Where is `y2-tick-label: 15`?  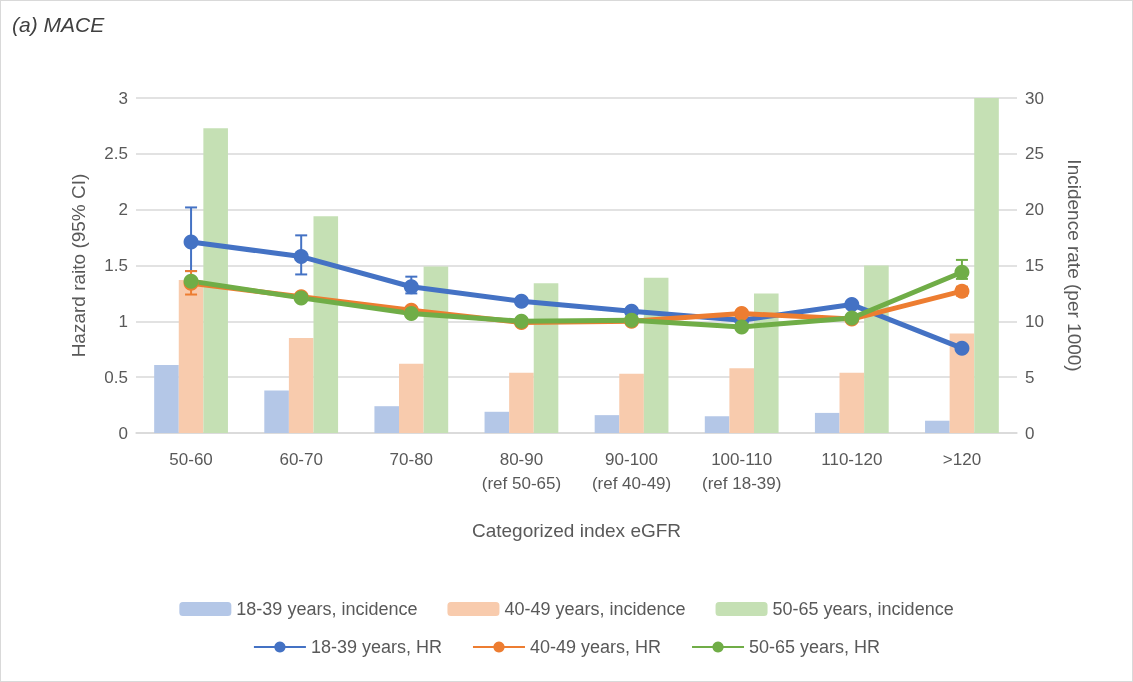
y2-tick-label: 15 is located at coordinates (1034, 265).